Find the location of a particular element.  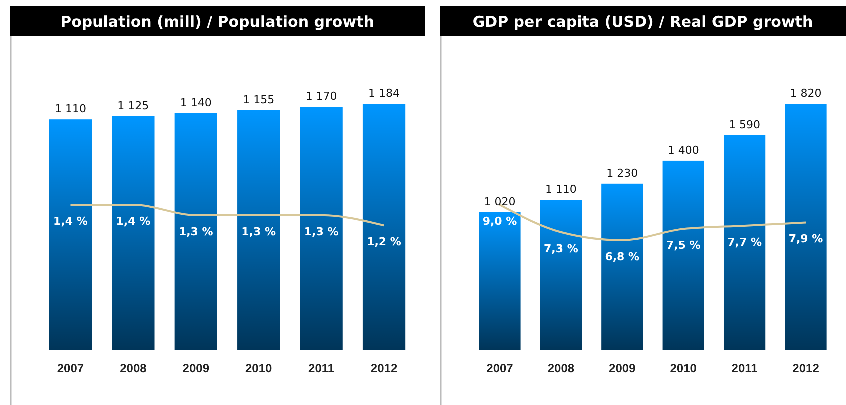

data-label: 1 140 is located at coordinates (196, 103).